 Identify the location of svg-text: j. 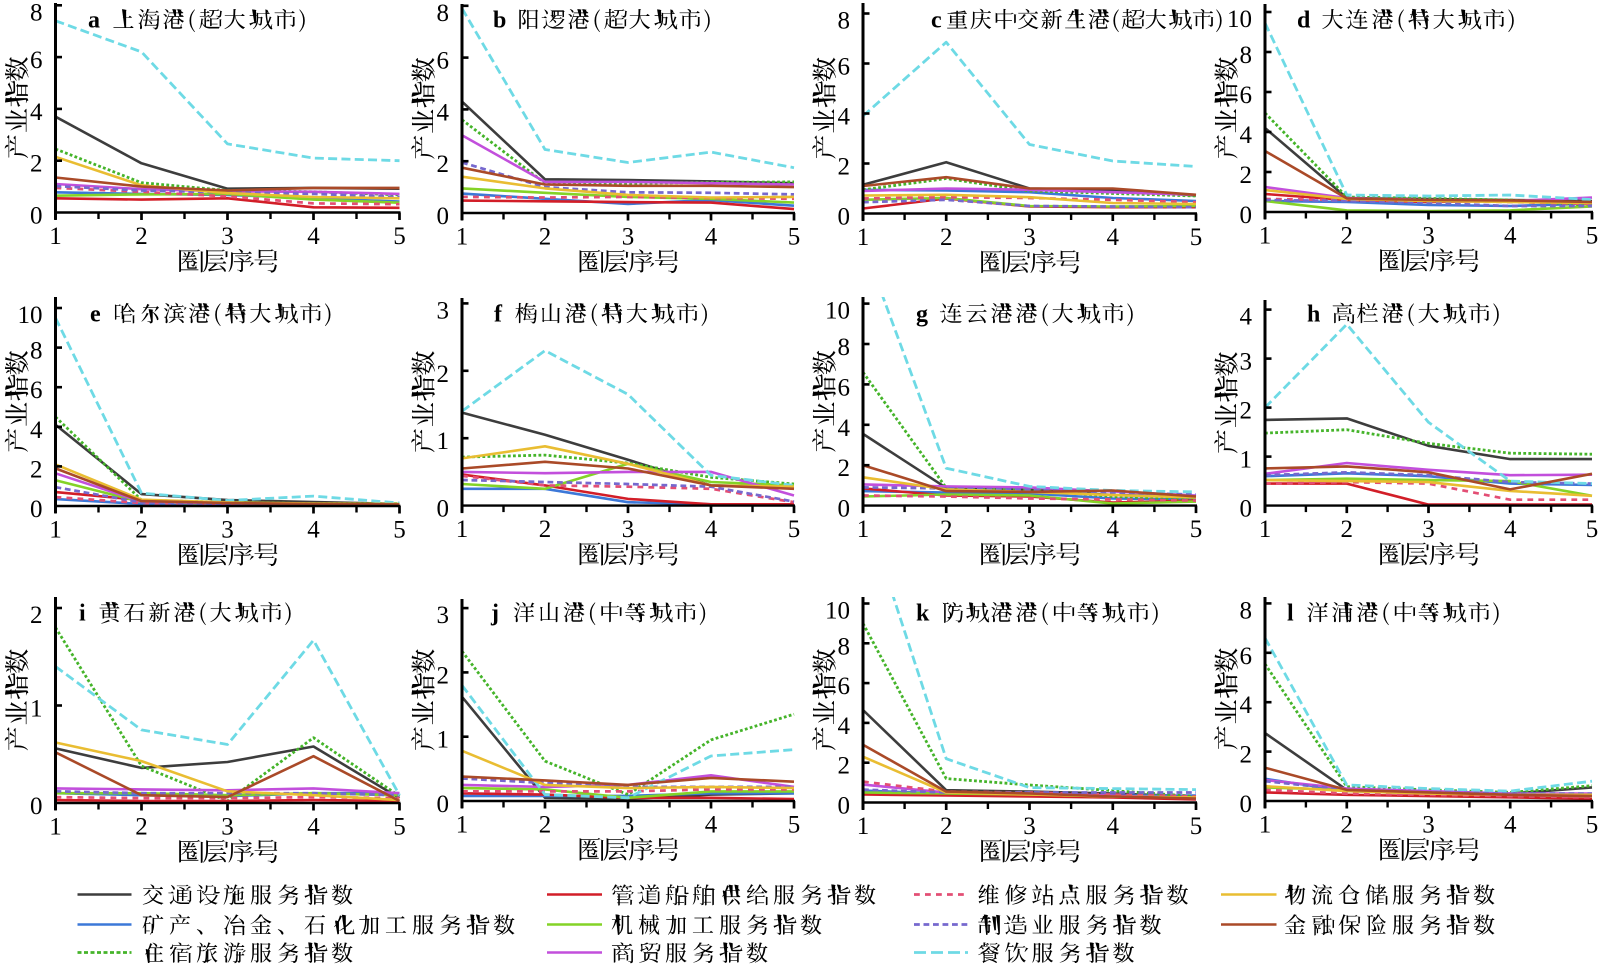
(494, 614).